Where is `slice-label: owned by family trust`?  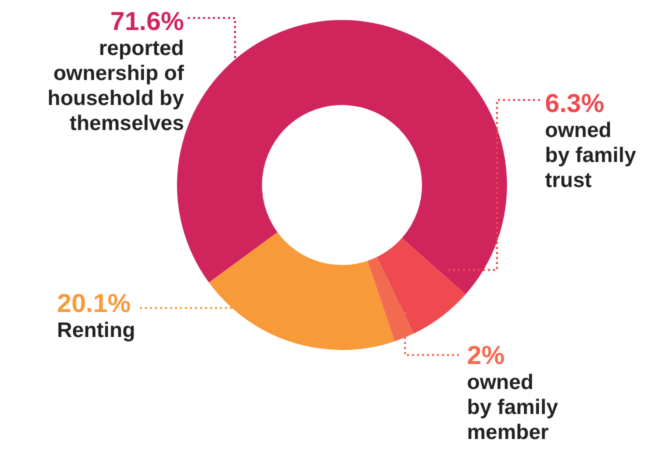 slice-label: owned by family trust is located at coordinates (590, 155).